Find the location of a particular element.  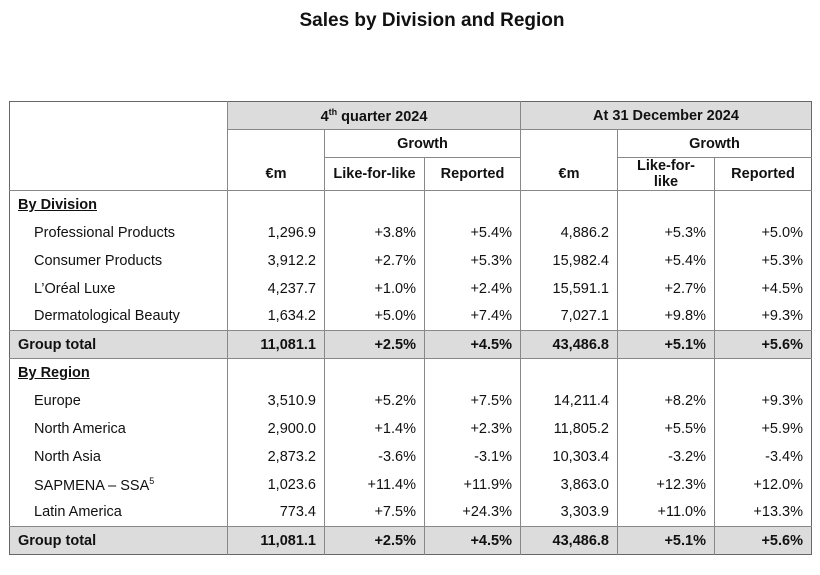

row-label: L’Oréal Luxe is located at coordinates (75, 288).